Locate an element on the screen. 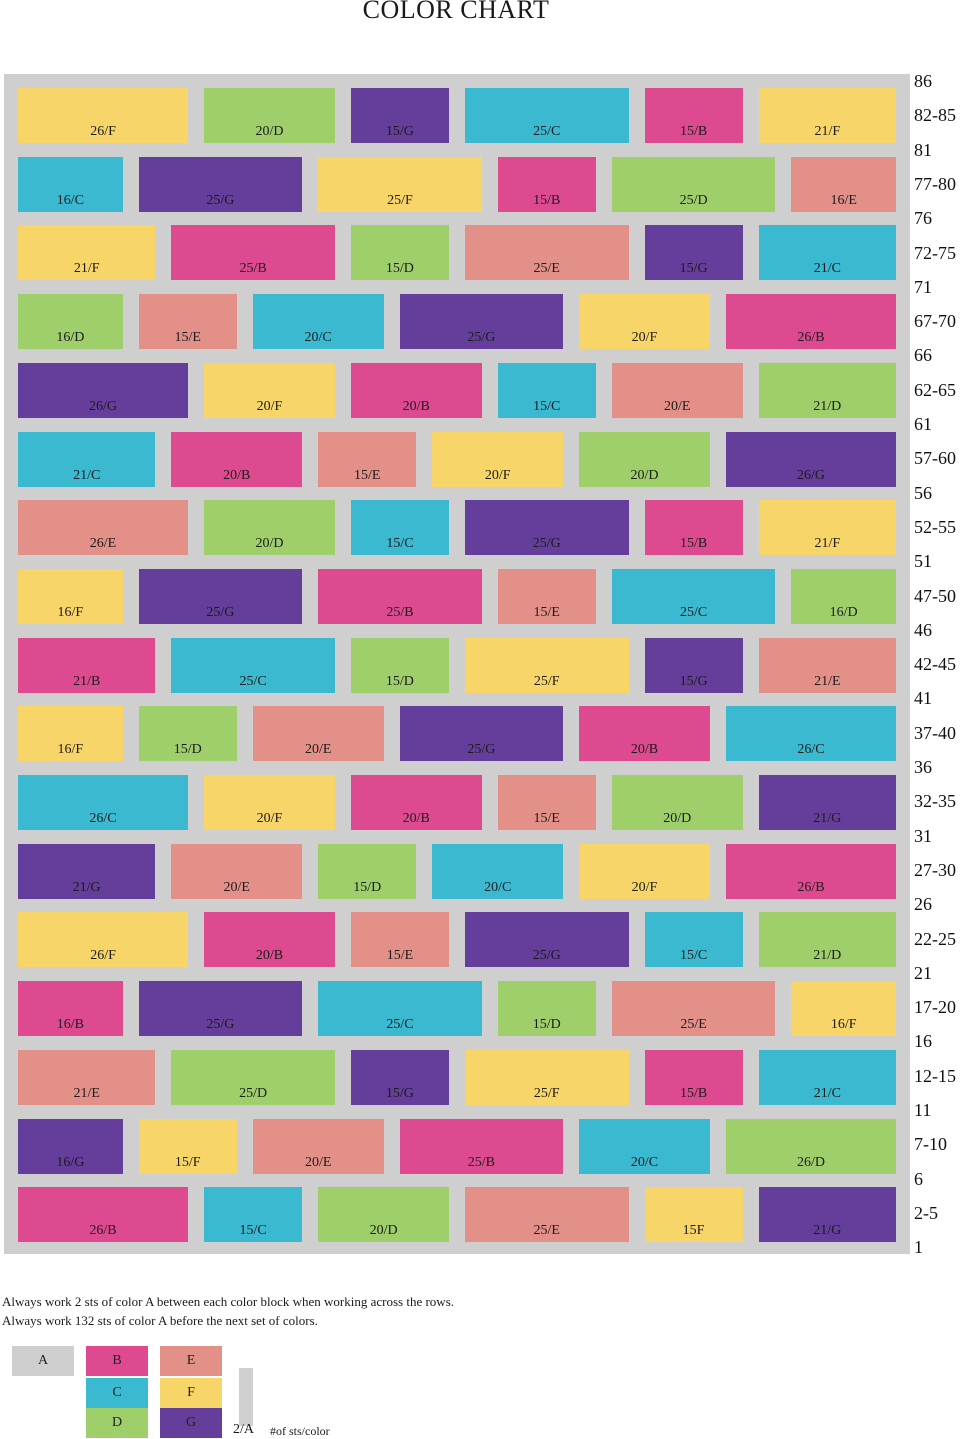 This screenshot has width=960, height=1439. row-label: 31 is located at coordinates (923, 835).